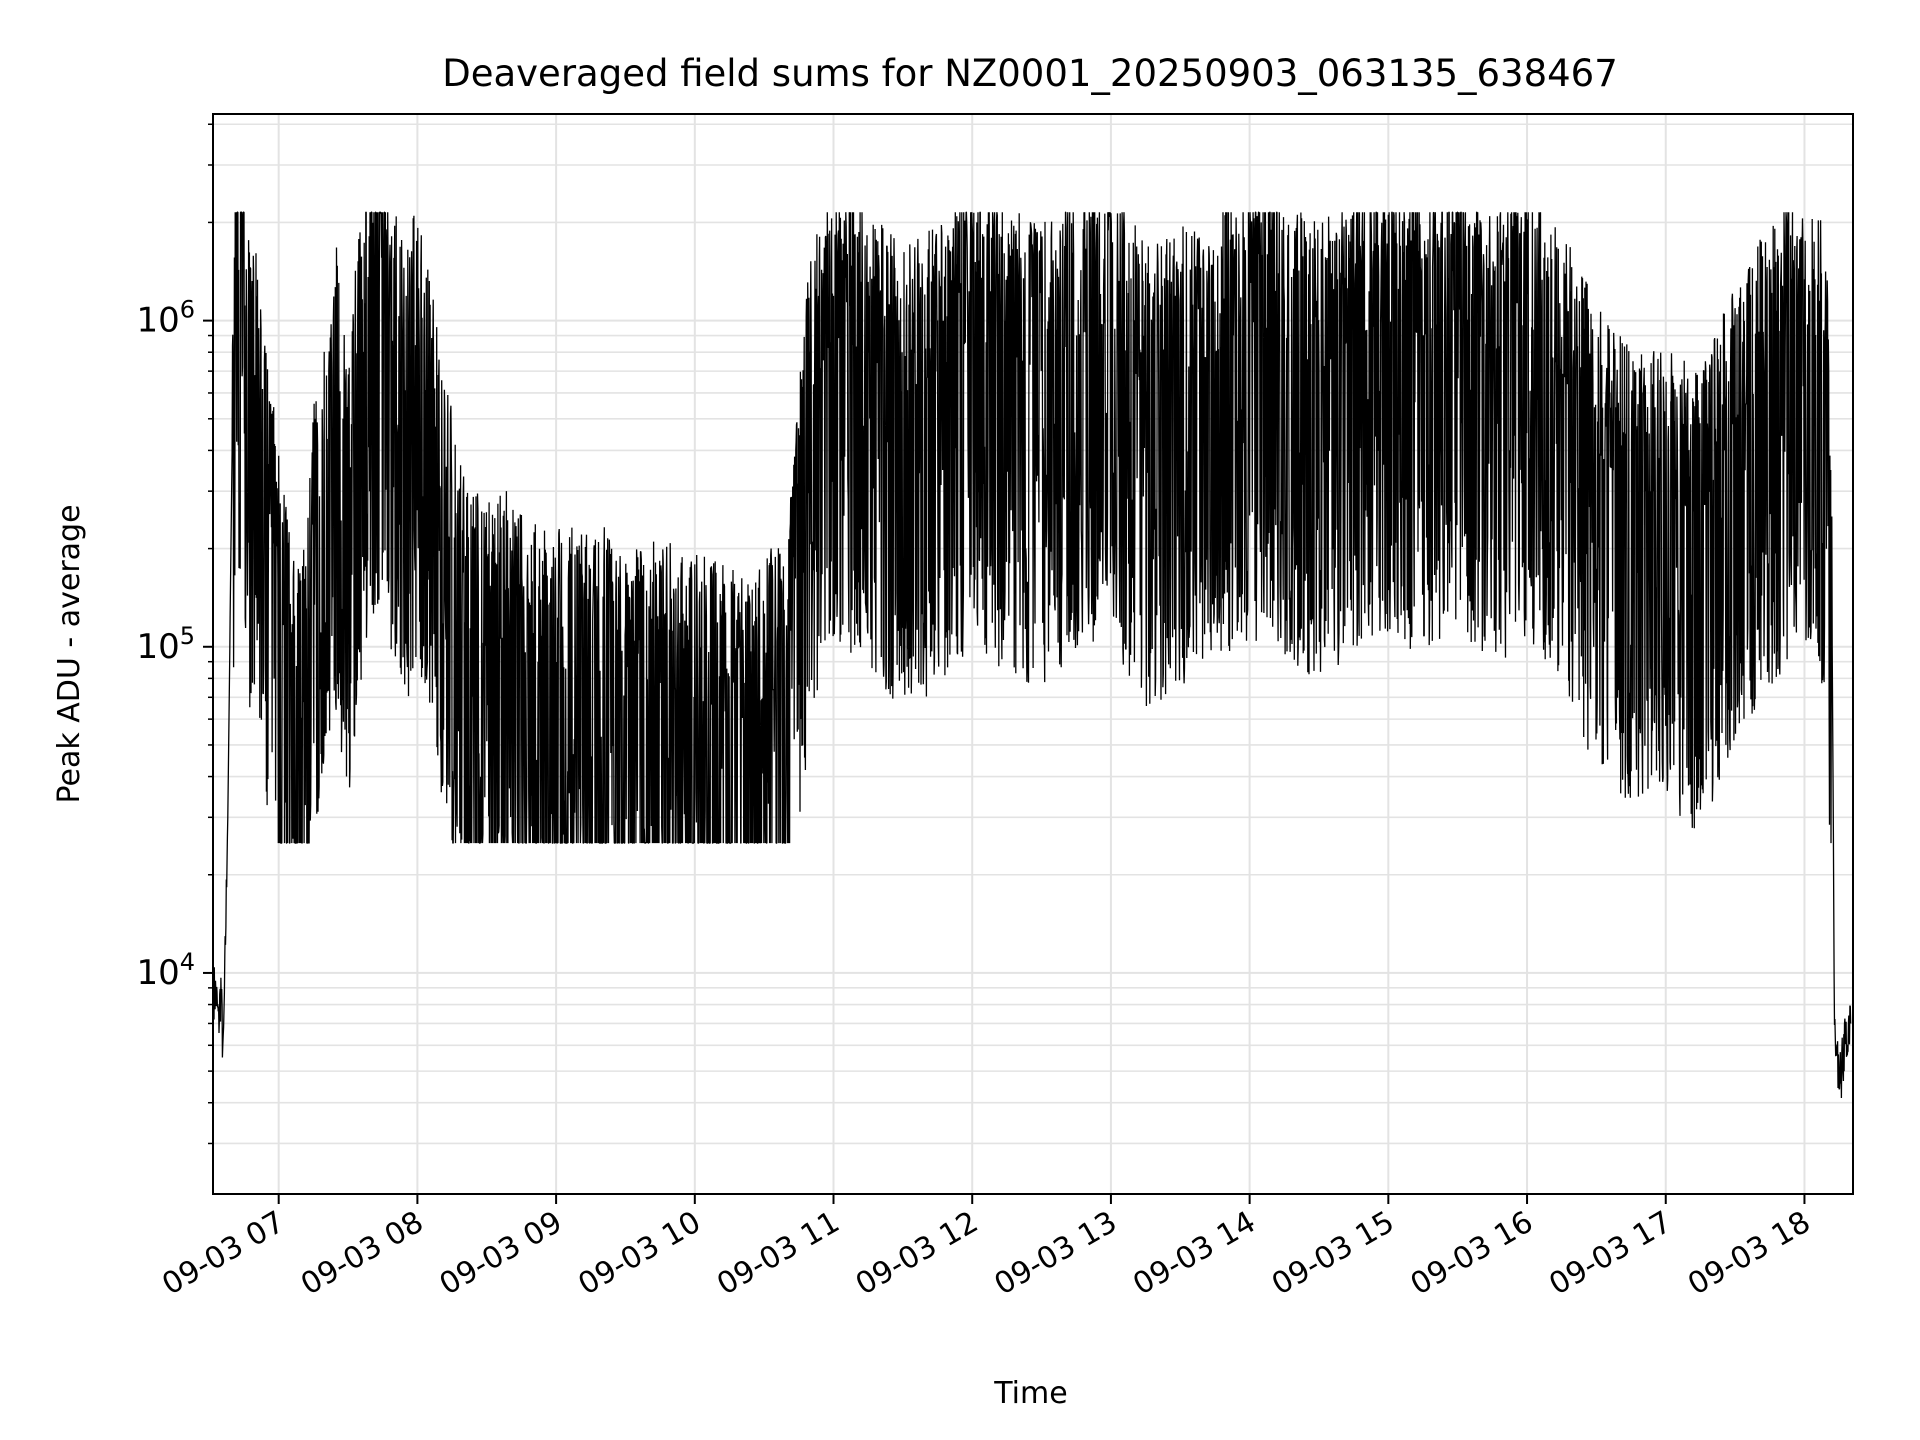 Image resolution: width=1920 pixels, height=1440 pixels. What do you see at coordinates (1030, 1393) in the screenshot?
I see `x-axis-label: Time` at bounding box center [1030, 1393].